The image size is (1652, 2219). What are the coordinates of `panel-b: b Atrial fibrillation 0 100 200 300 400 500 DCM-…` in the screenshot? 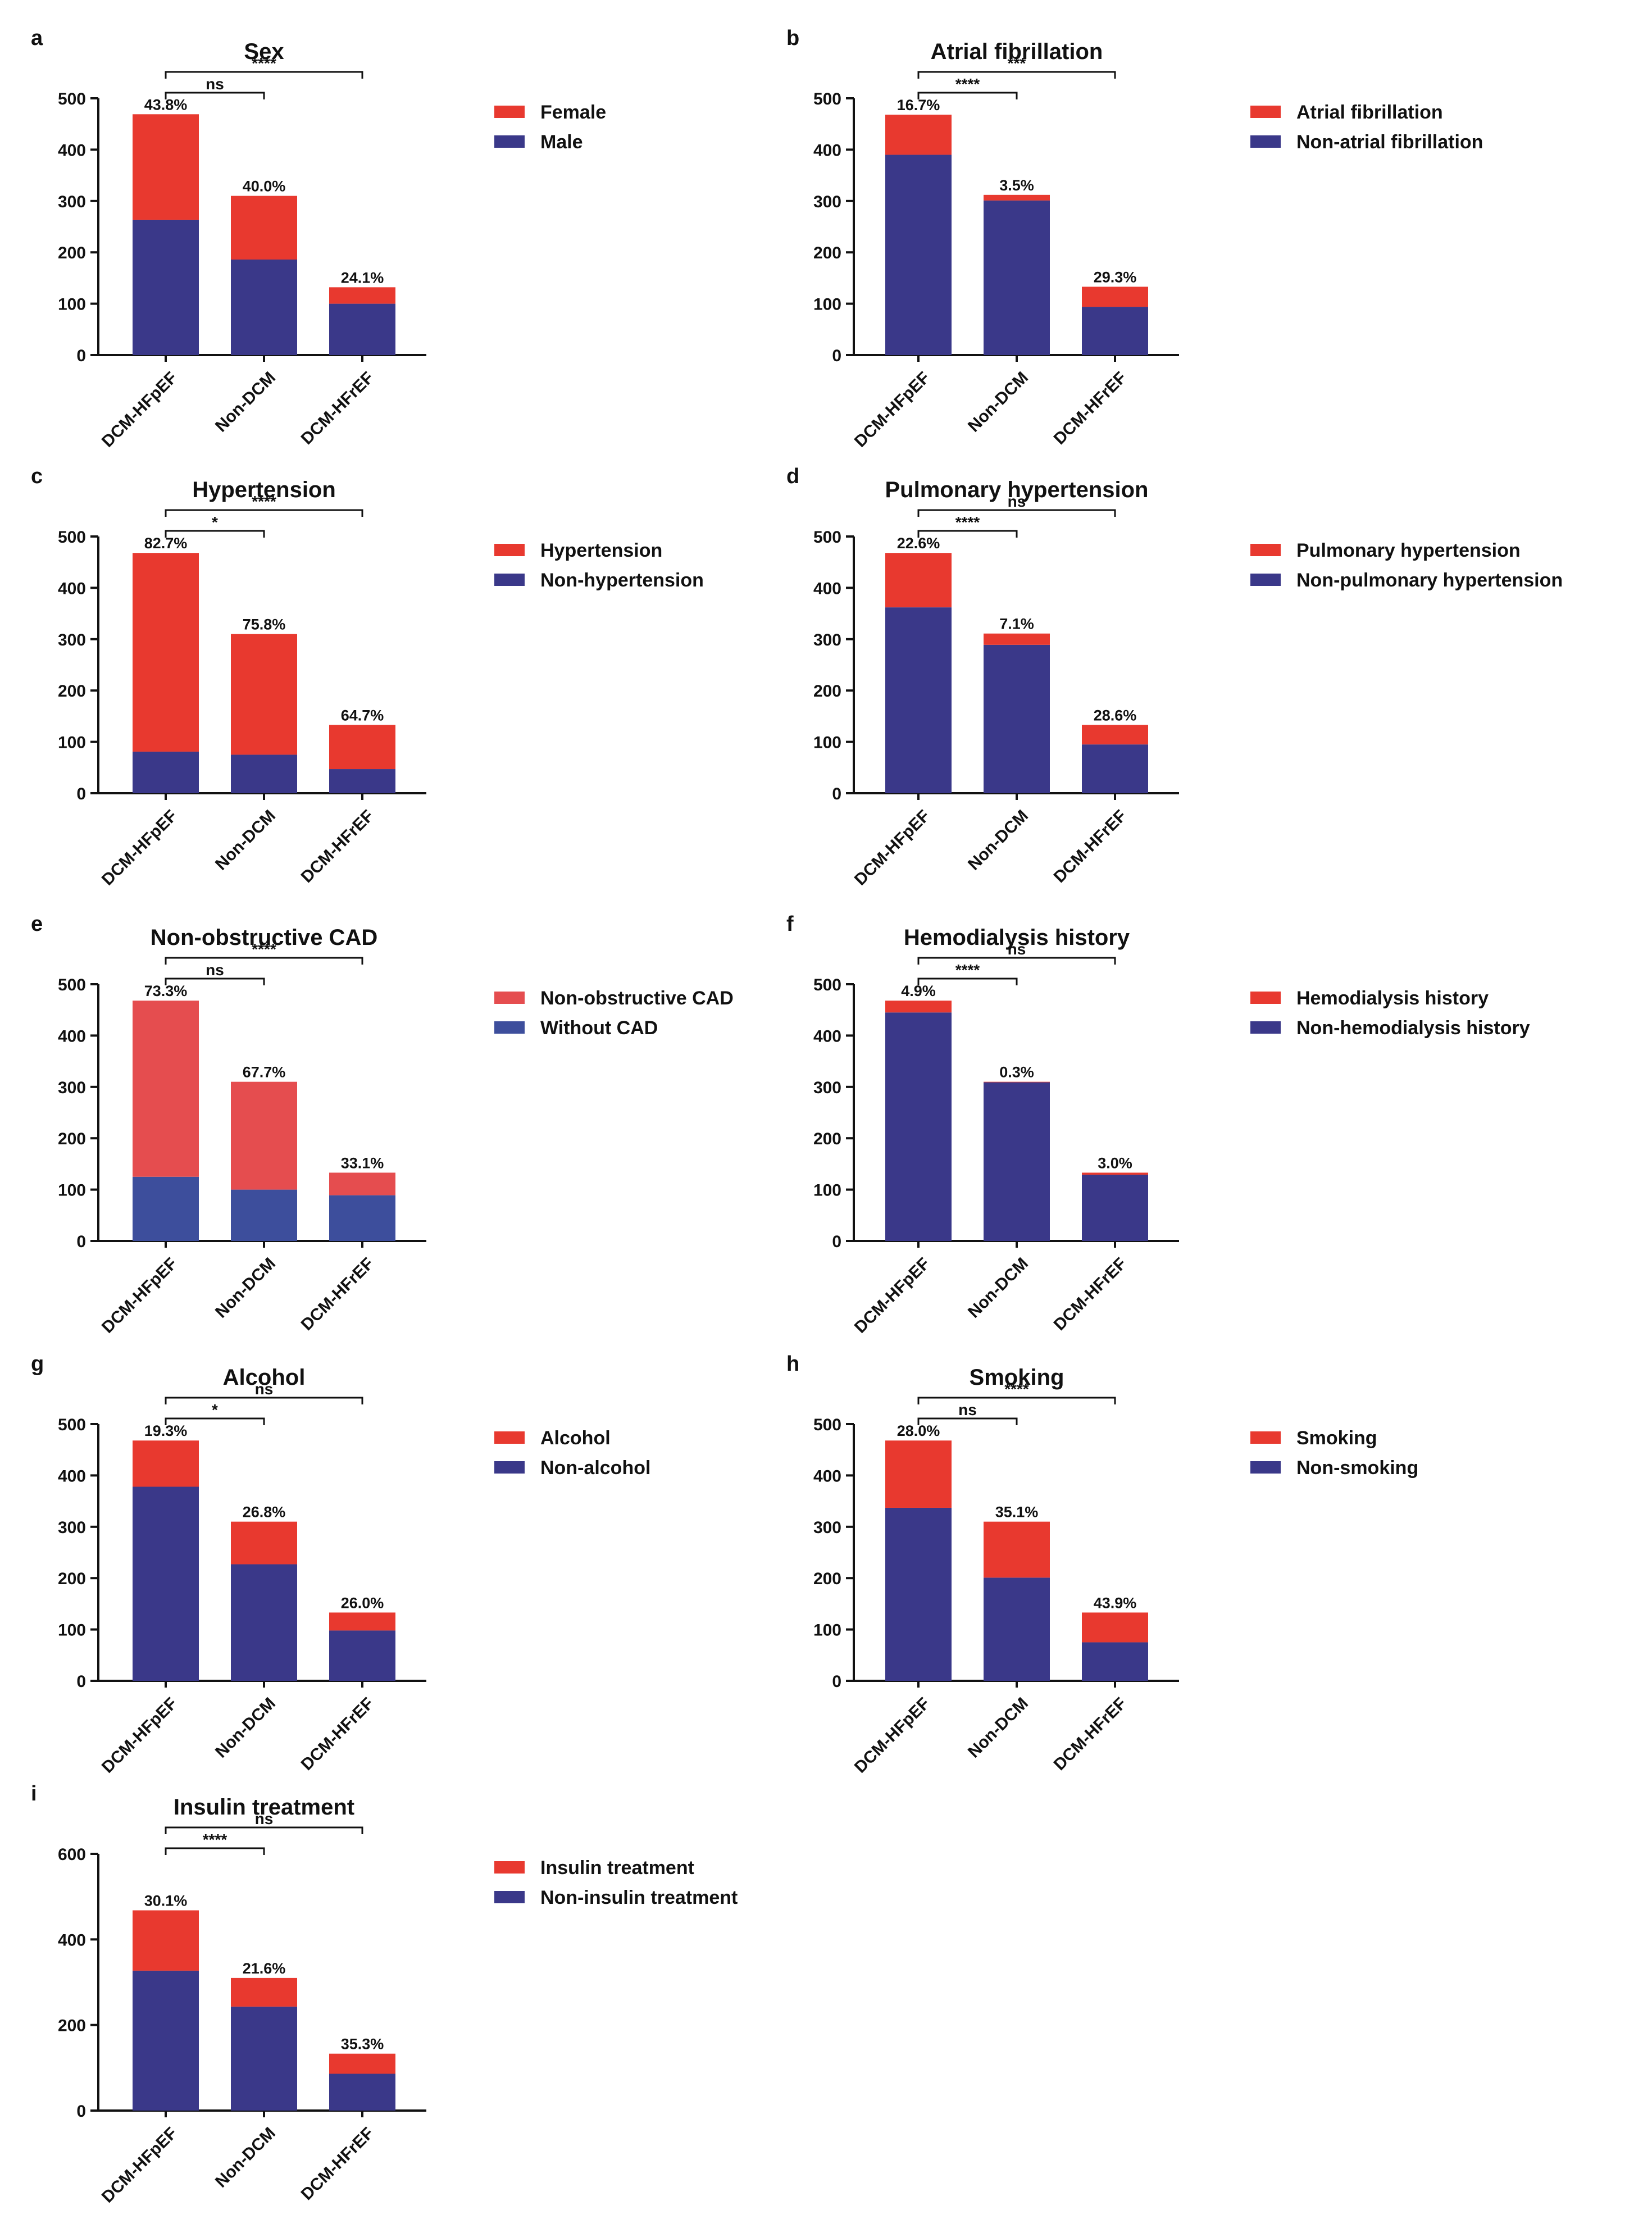 It's located at (1134, 238).